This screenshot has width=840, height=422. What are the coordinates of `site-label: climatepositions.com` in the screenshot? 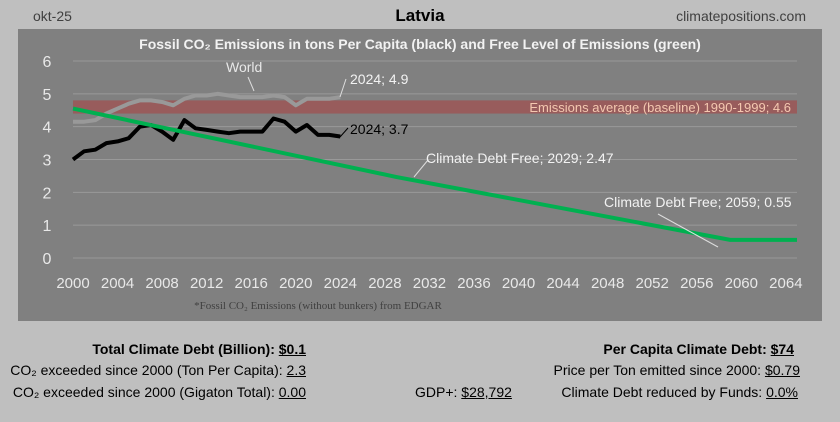 It's located at (741, 16).